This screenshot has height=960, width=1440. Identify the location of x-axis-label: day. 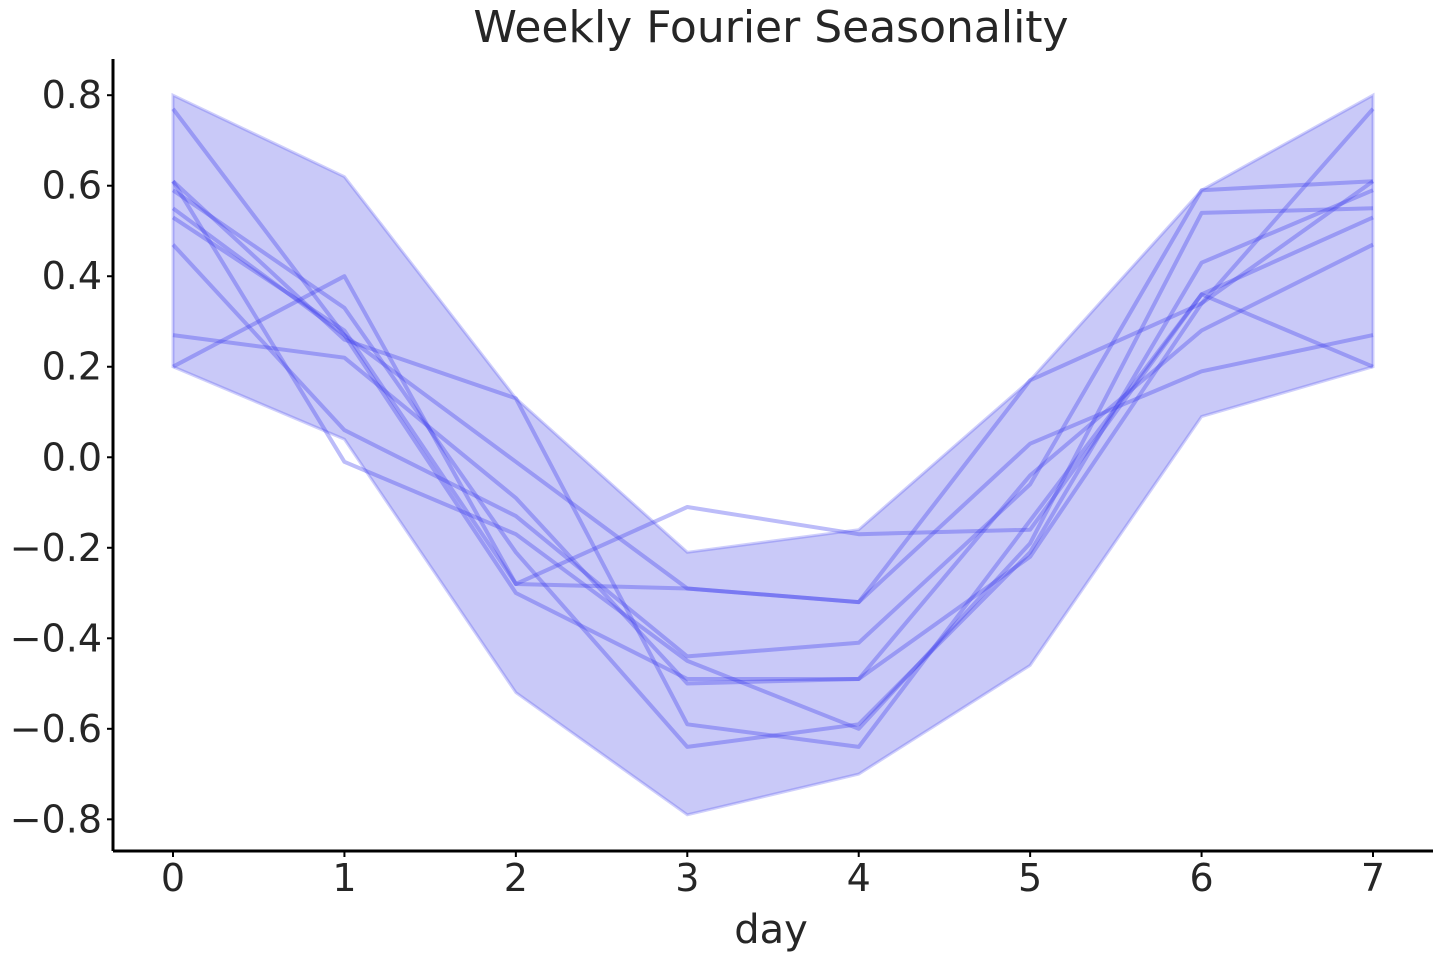
(771, 930).